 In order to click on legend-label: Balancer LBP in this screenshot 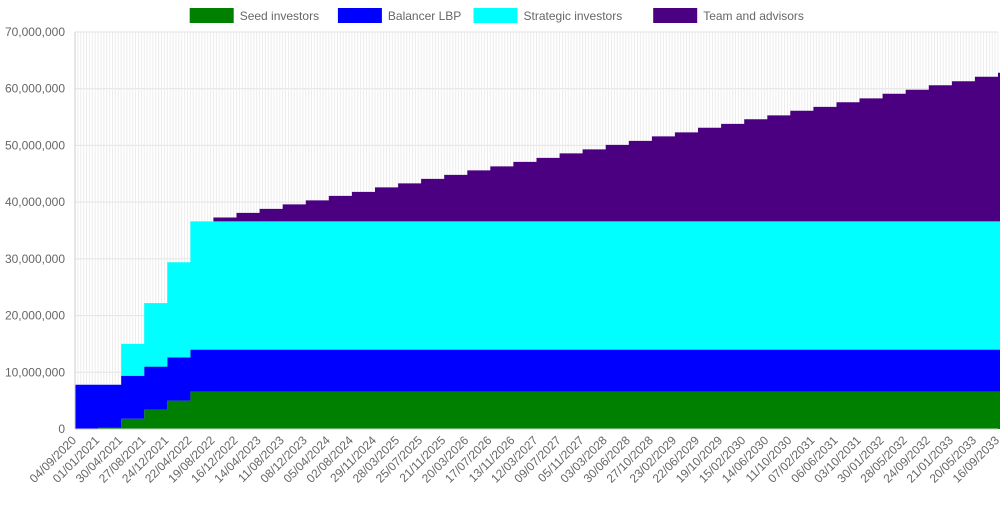, I will do `click(424, 16)`.